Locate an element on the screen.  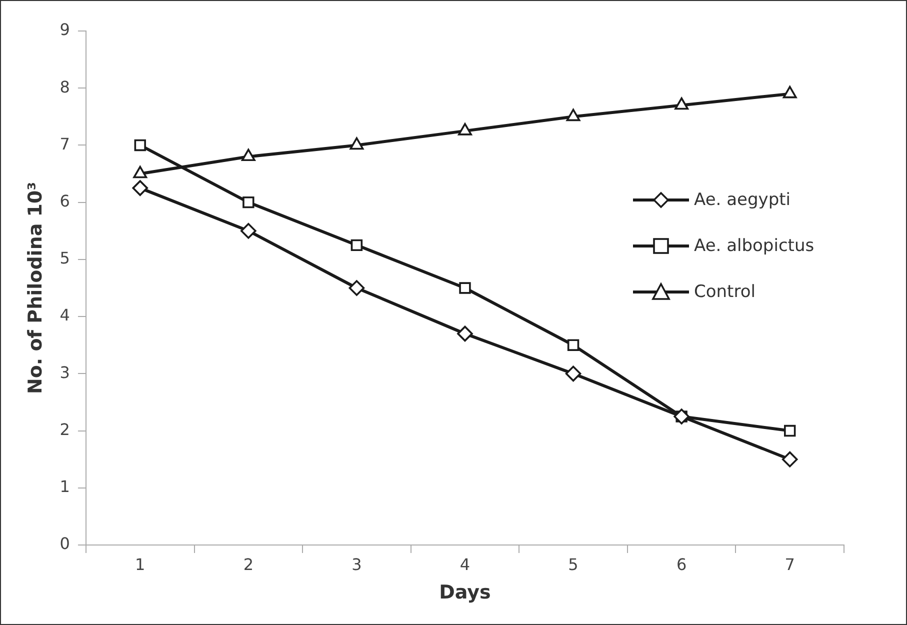
legend-label: Ae. albopictus is located at coordinates (754, 246).